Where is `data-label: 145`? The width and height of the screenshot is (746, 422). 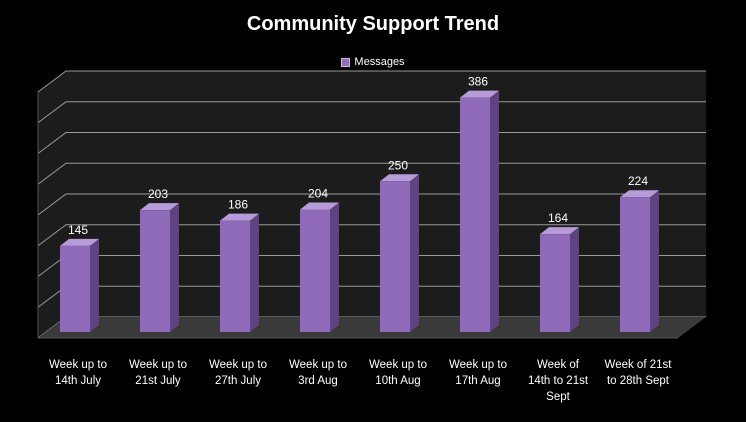
data-label: 145 is located at coordinates (78, 230).